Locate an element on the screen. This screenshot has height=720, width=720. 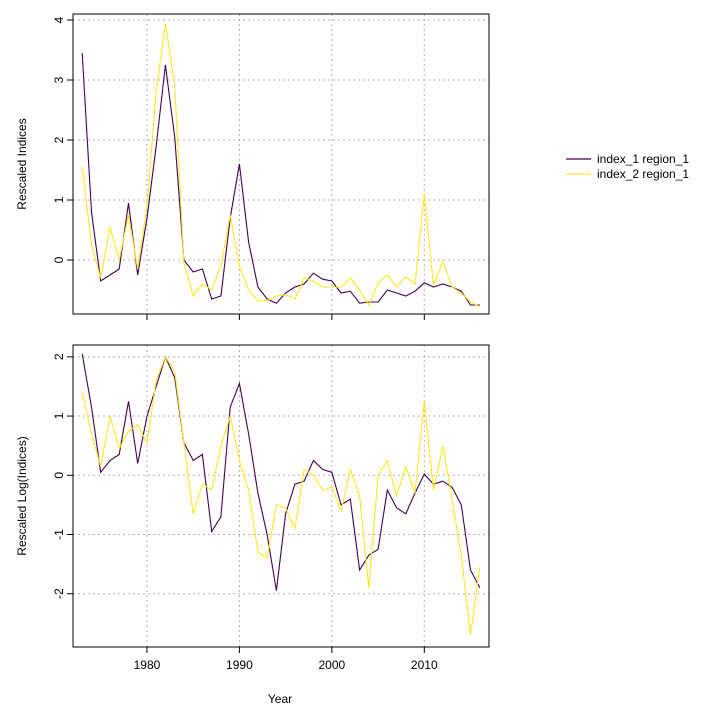
x-tick-label: 2000 is located at coordinates (331, 665).